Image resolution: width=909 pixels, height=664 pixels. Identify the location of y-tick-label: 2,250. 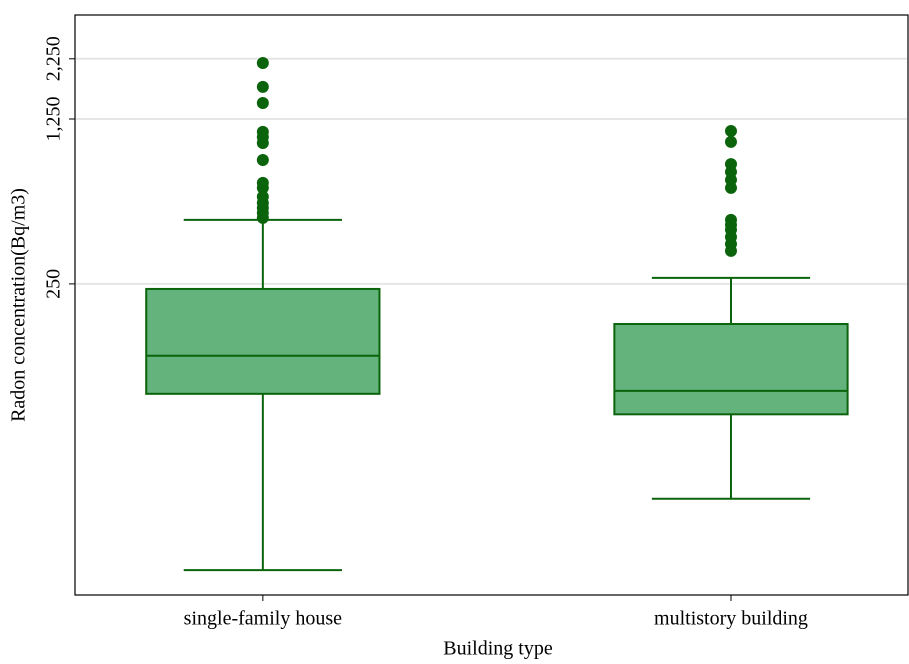
(54, 58).